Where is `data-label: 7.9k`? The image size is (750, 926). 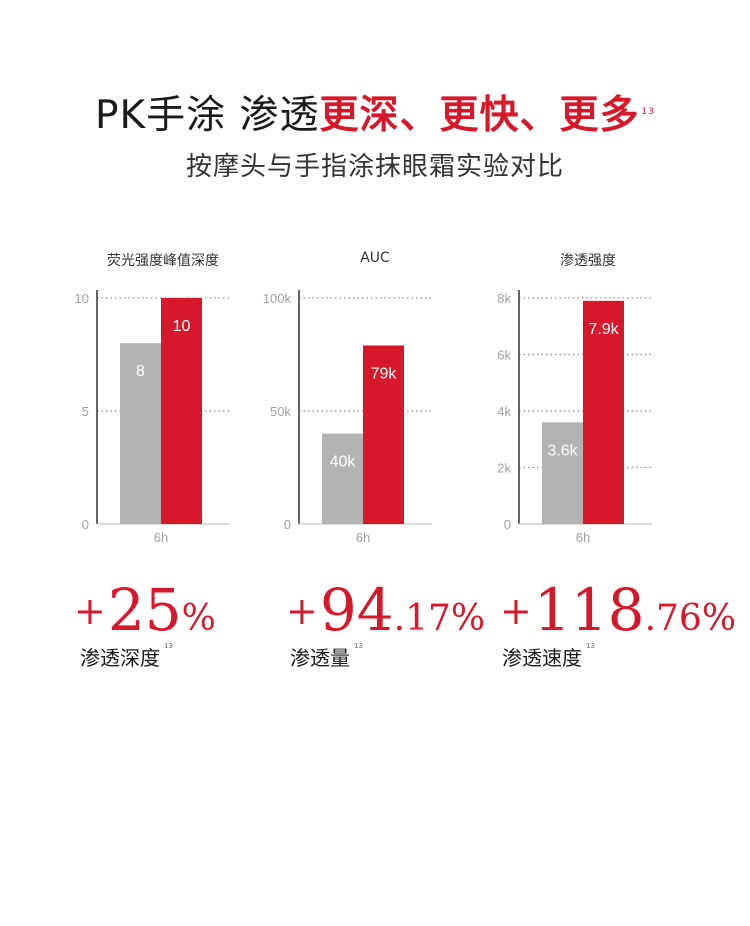
data-label: 7.9k is located at coordinates (603, 329).